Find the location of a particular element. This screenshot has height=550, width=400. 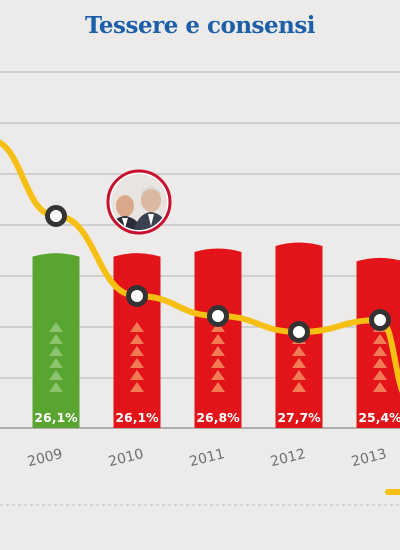

bar-value-label: 27,7% is located at coordinates (299, 417).